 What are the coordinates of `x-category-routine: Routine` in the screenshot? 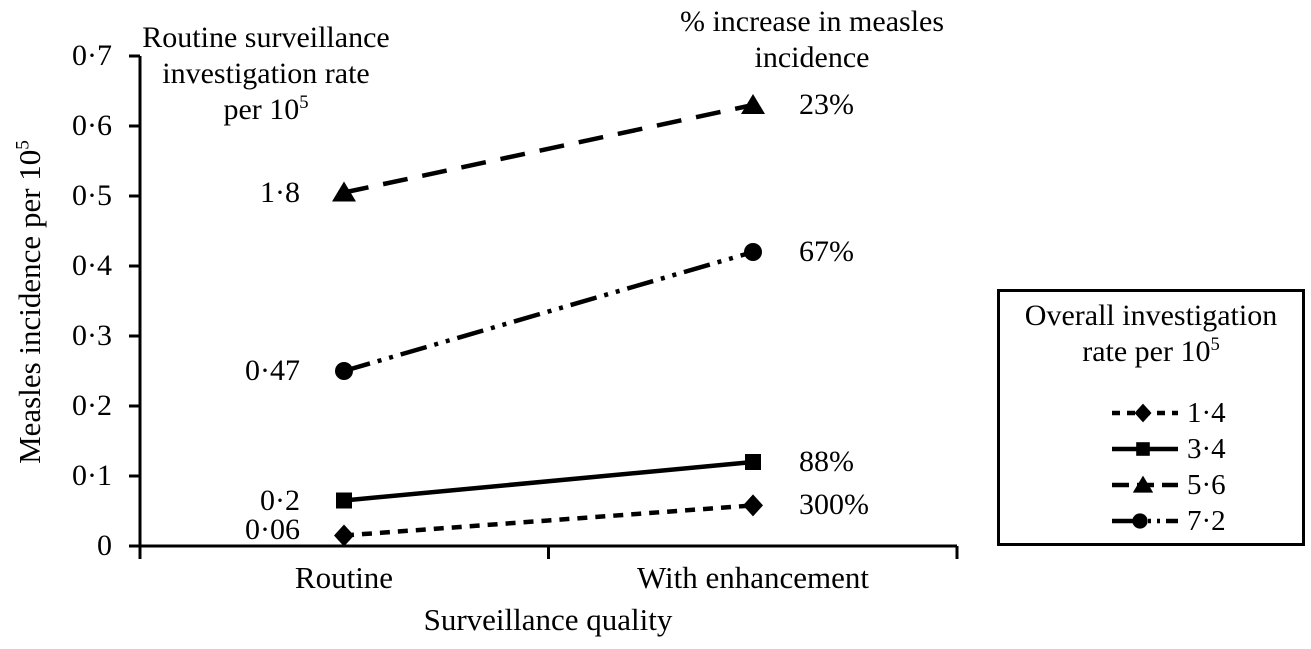 It's located at (344, 577).